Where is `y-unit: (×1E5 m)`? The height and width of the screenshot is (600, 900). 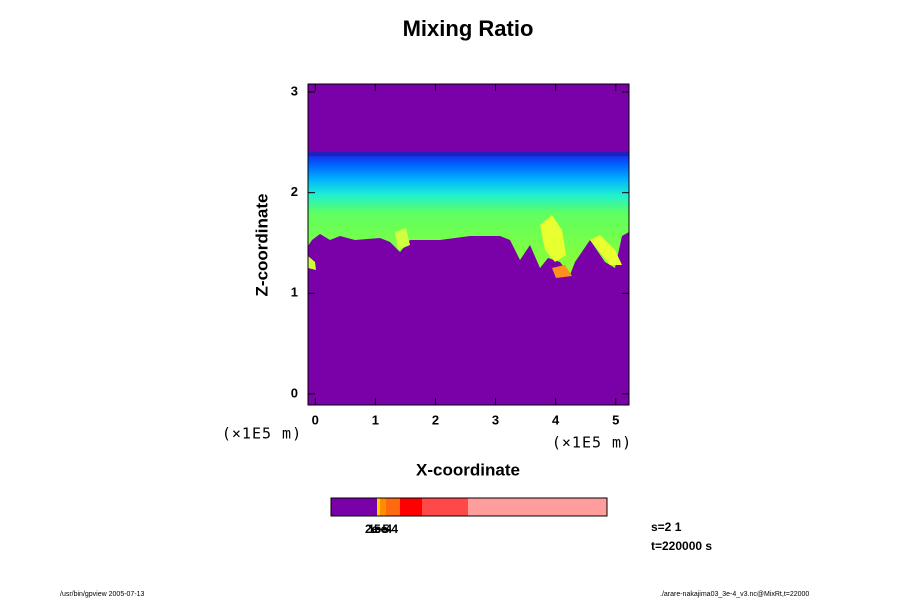
y-unit: (×1E5 m) is located at coordinates (262, 434).